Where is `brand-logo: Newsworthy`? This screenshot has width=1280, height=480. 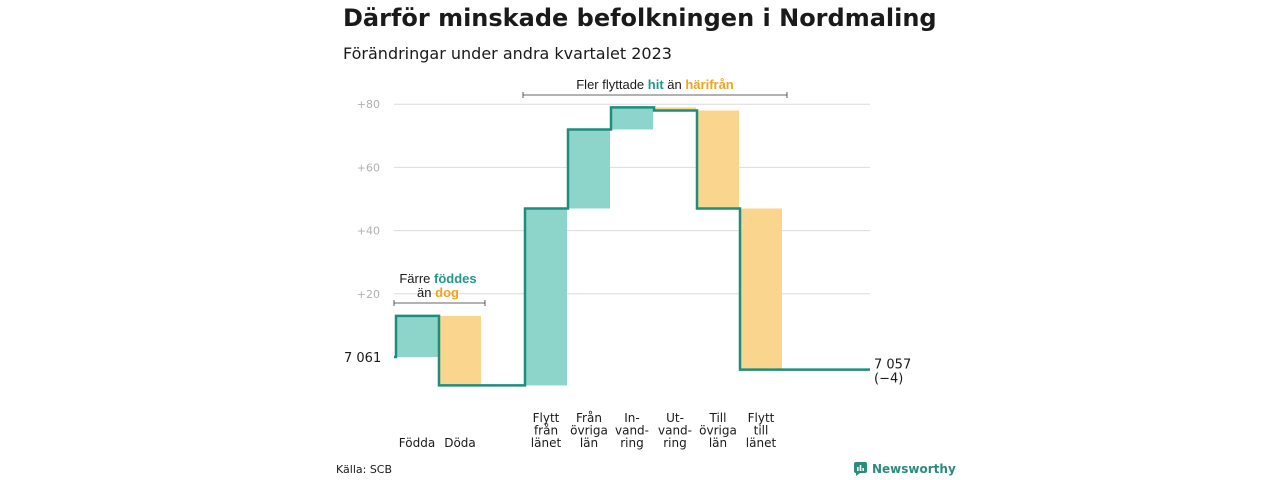
brand-logo: Newsworthy is located at coordinates (905, 469).